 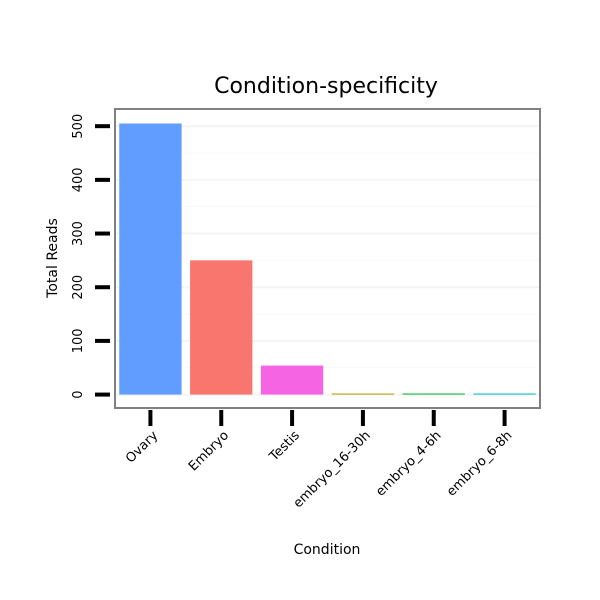 What do you see at coordinates (326, 86) in the screenshot?
I see `chart-title: Condition-specificity` at bounding box center [326, 86].